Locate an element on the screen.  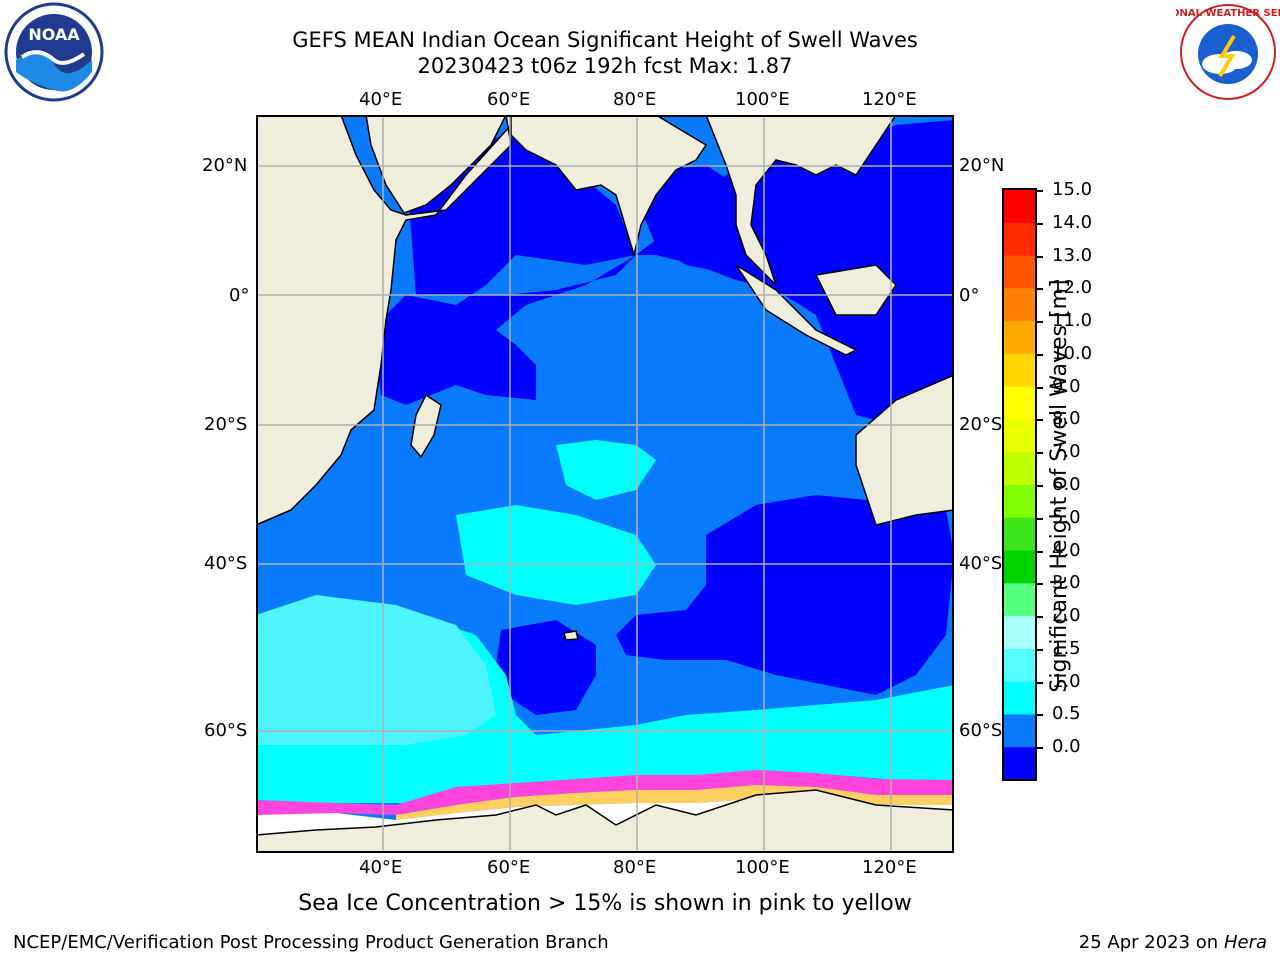
west-cyan-band is located at coordinates (376, 670).